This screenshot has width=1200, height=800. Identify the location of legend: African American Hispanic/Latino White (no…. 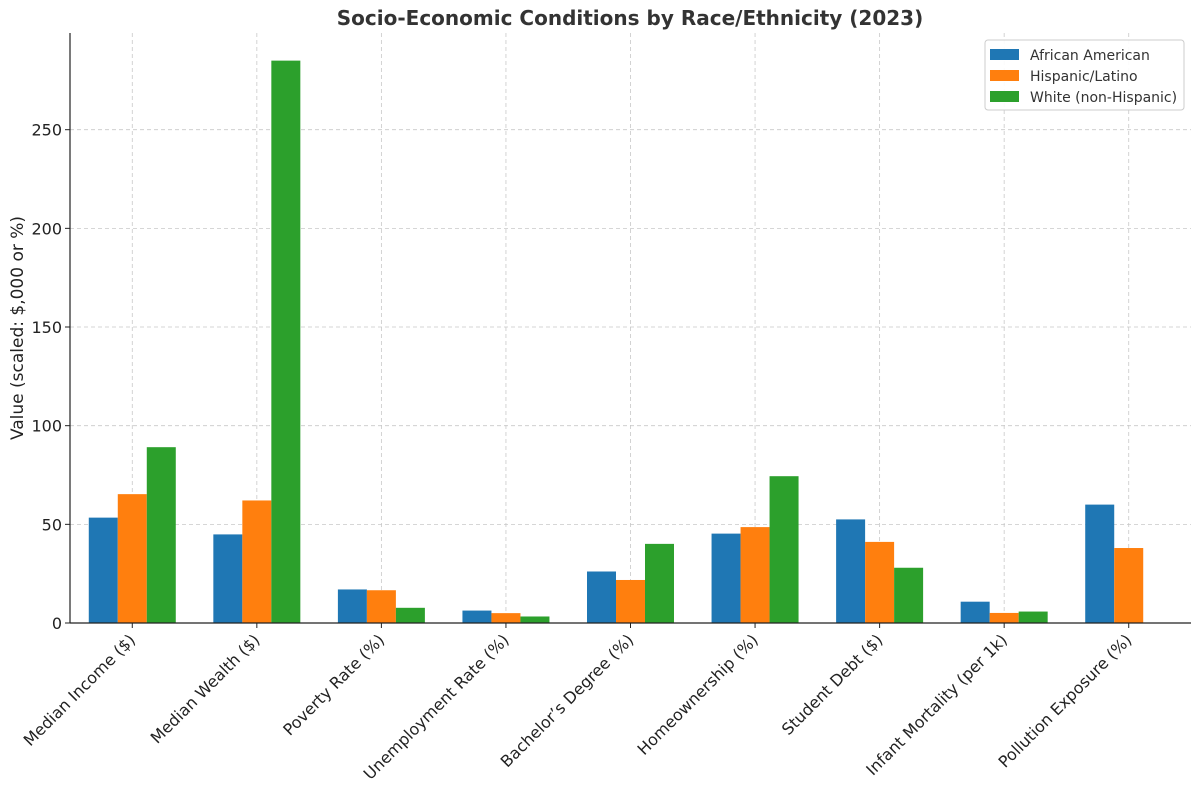
(1084, 75).